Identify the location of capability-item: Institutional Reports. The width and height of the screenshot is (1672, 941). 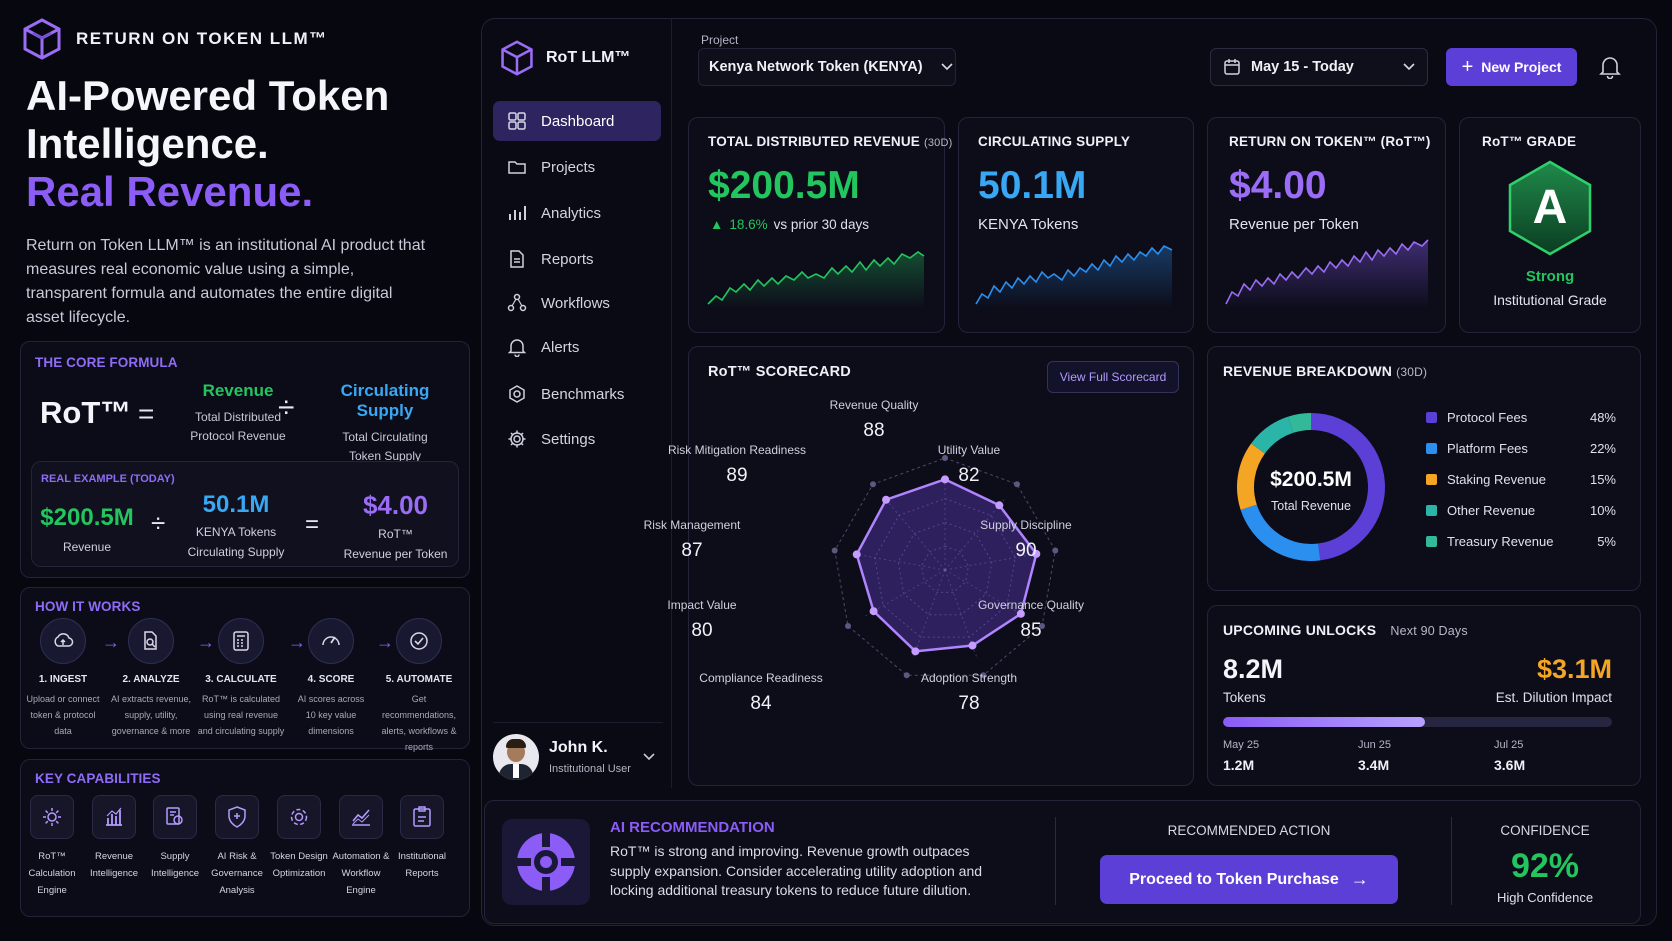
(422, 838).